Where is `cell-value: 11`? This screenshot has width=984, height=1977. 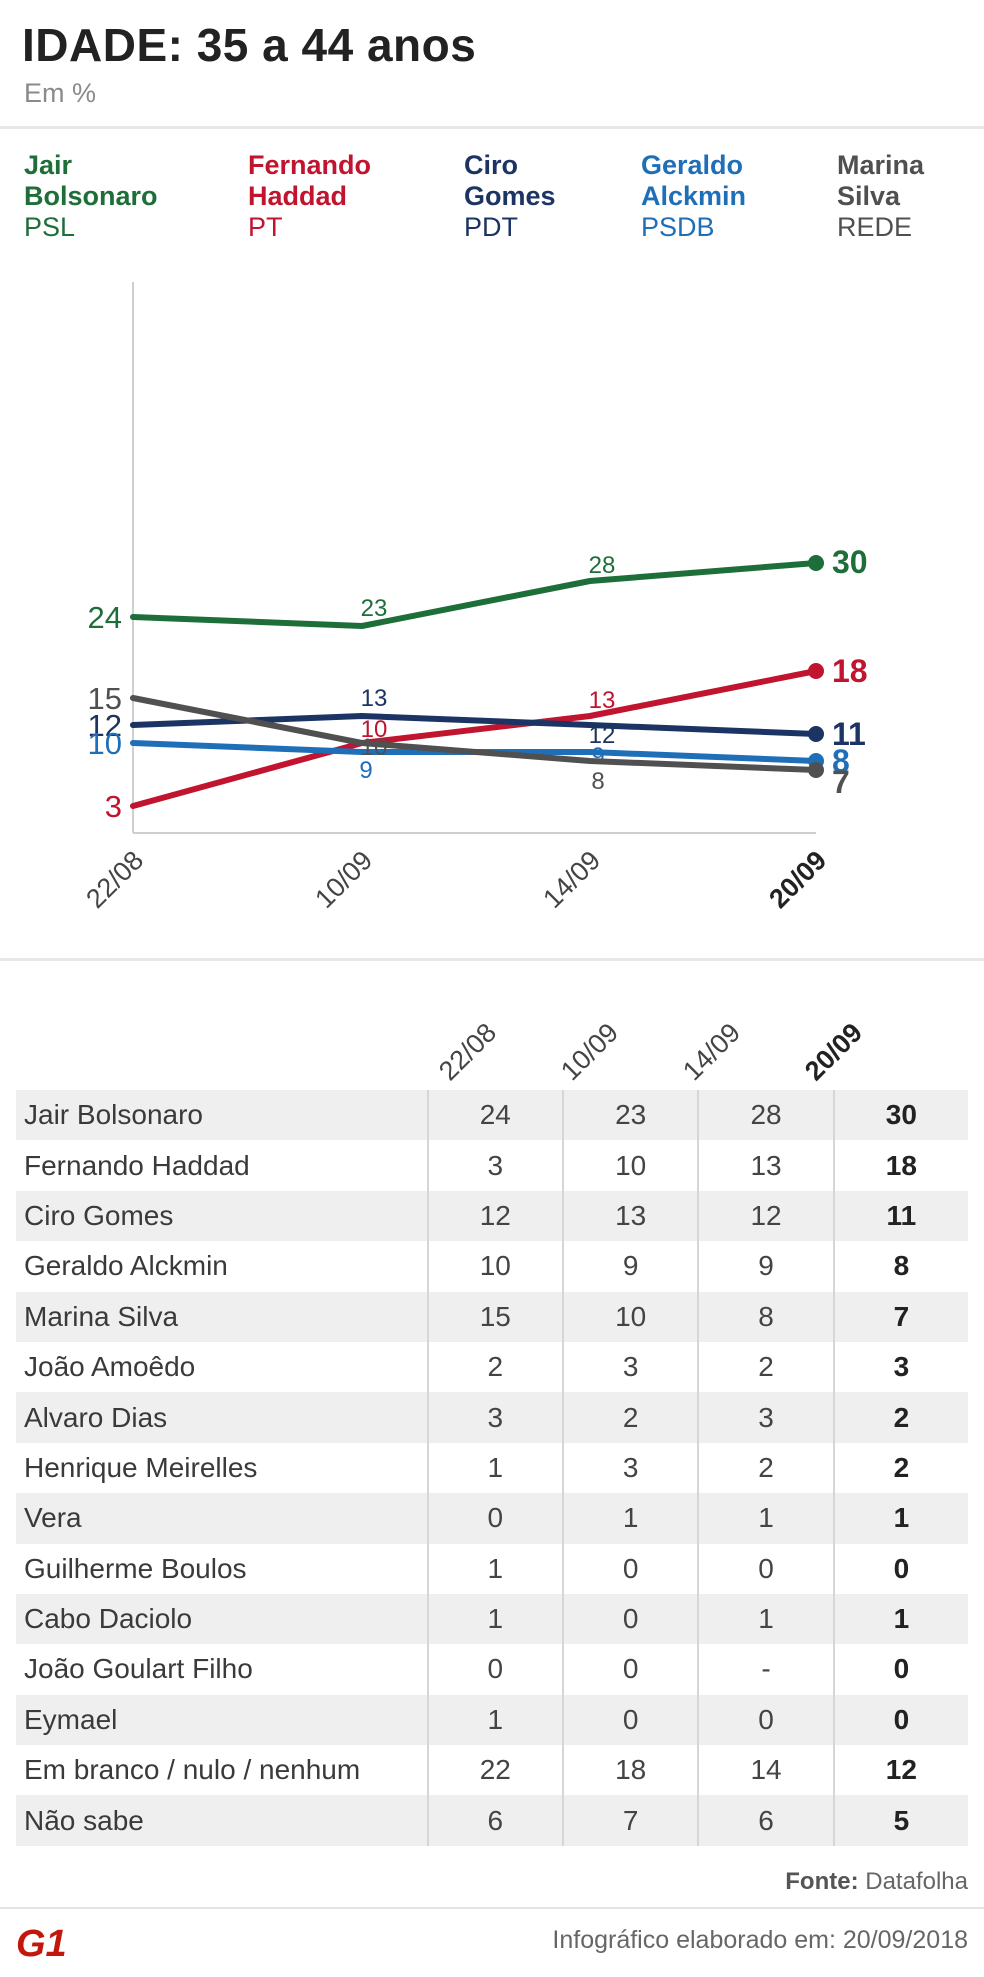 cell-value: 11 is located at coordinates (900, 1216).